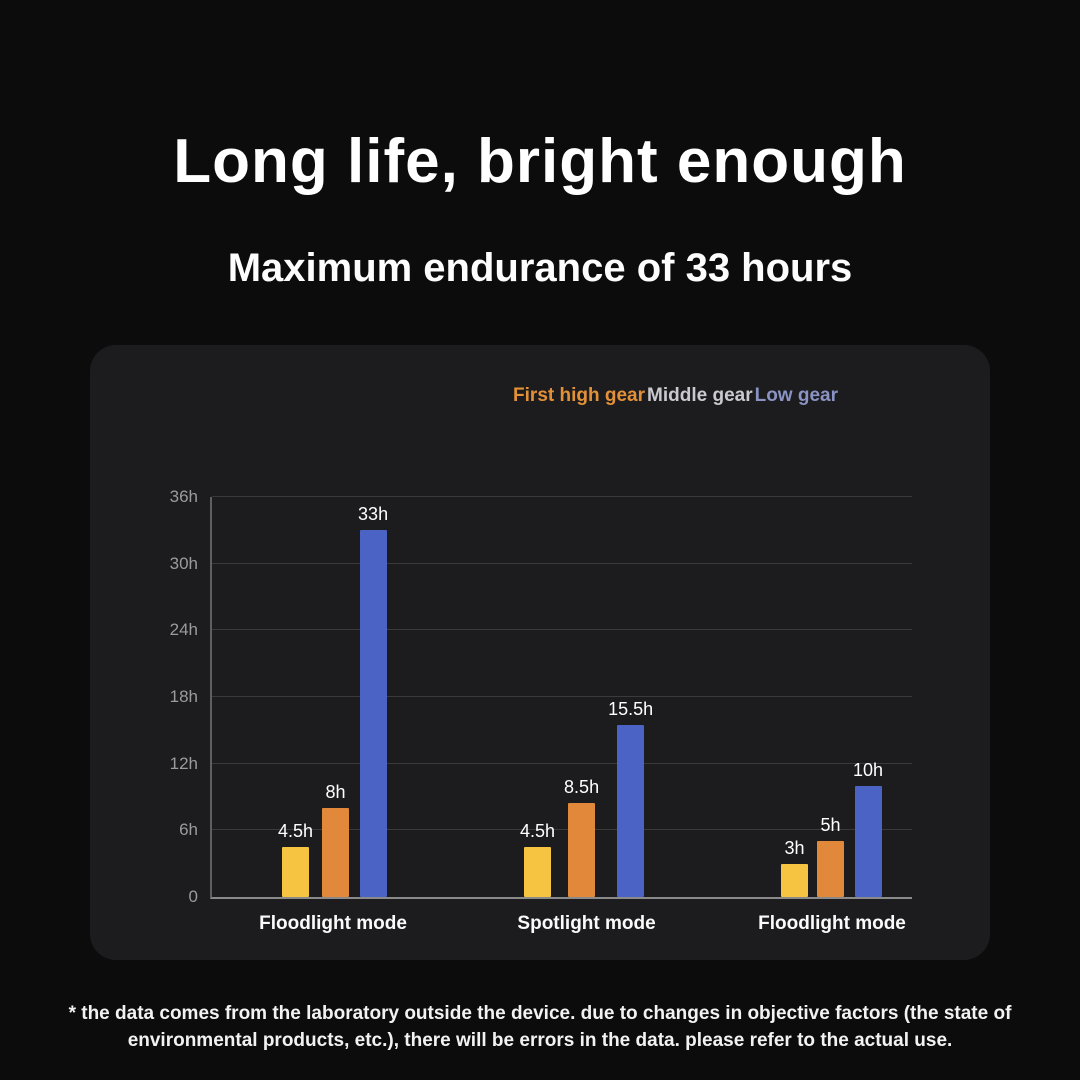 The width and height of the screenshot is (1080, 1080). Describe the element at coordinates (193, 896) in the screenshot. I see `y-axis-label: 0` at that location.